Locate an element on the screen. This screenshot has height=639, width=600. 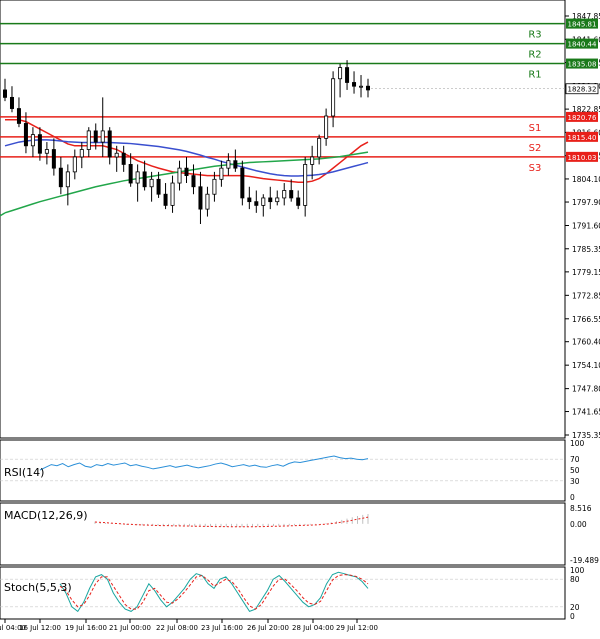
rsi-label: RSI(14) is located at coordinates (24, 472).